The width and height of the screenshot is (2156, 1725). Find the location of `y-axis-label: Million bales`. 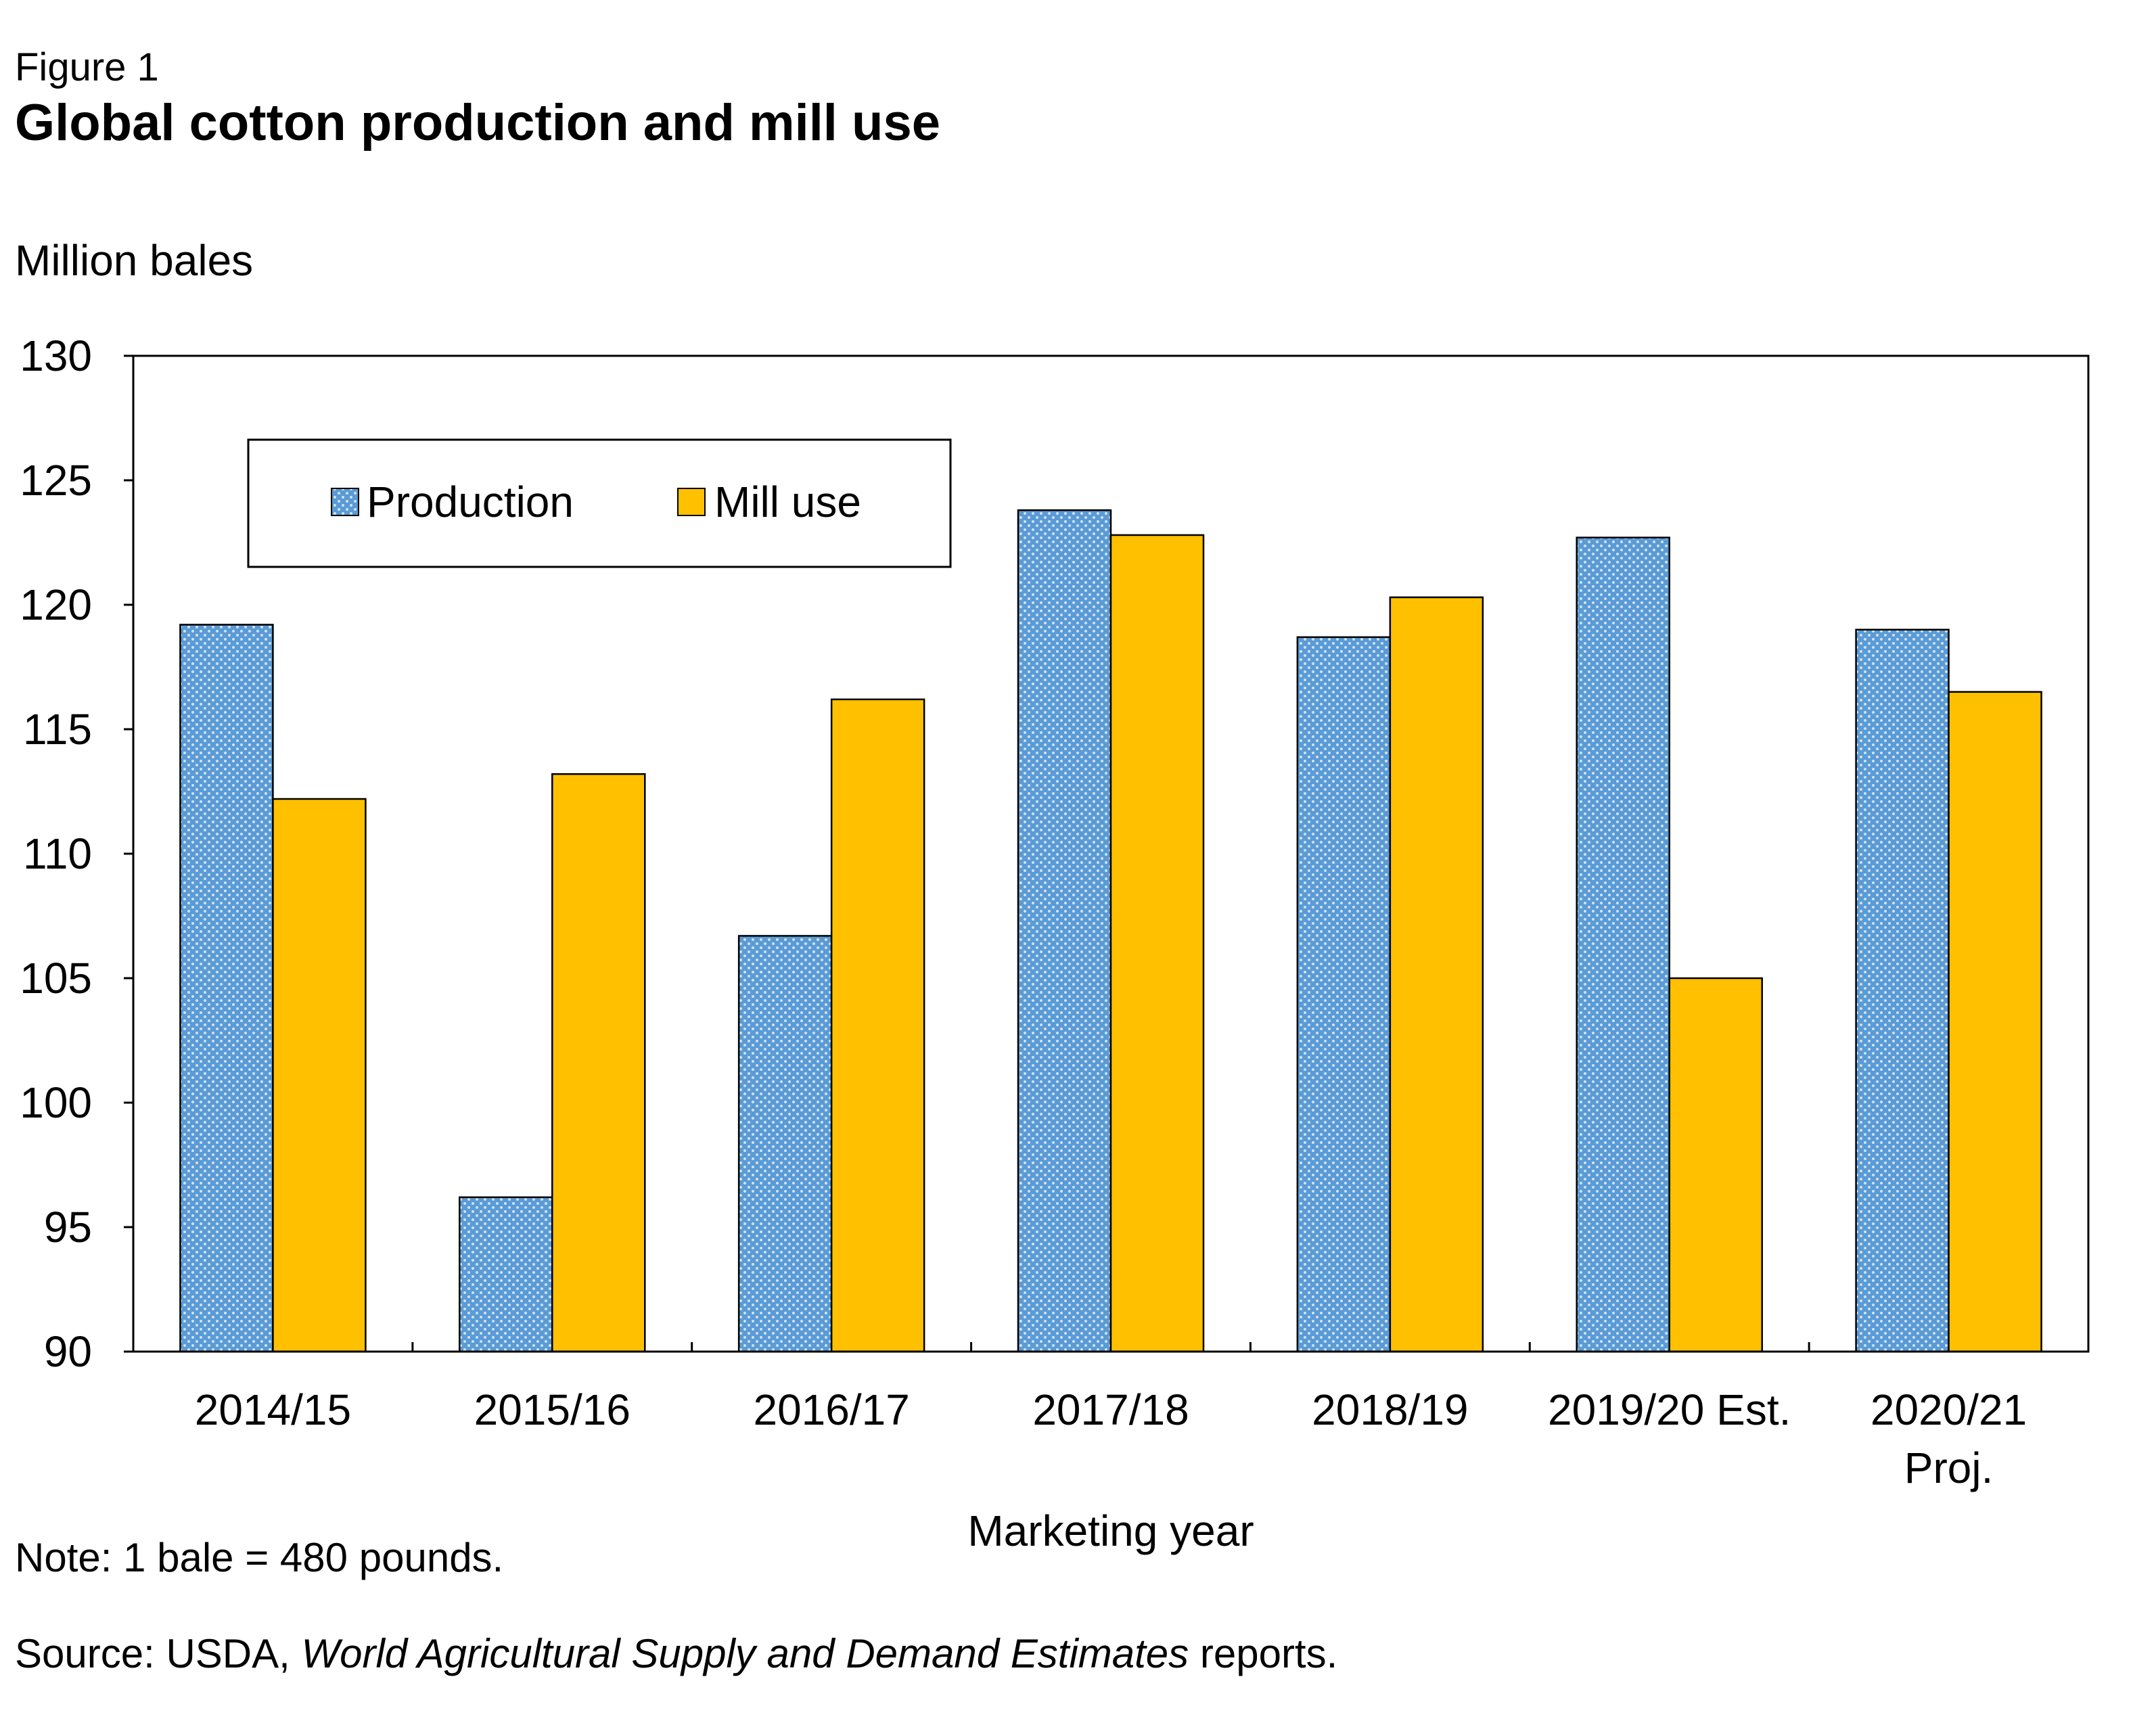

y-axis-label: Million bales is located at coordinates (134, 260).